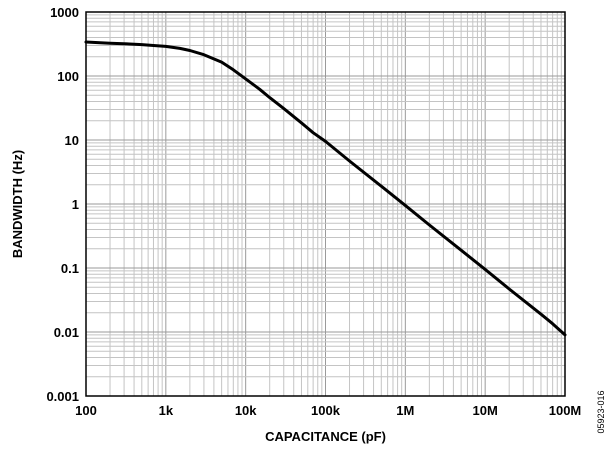 This screenshot has width=616, height=449. I want to click on x-tick-label: 100k, so click(326, 410).